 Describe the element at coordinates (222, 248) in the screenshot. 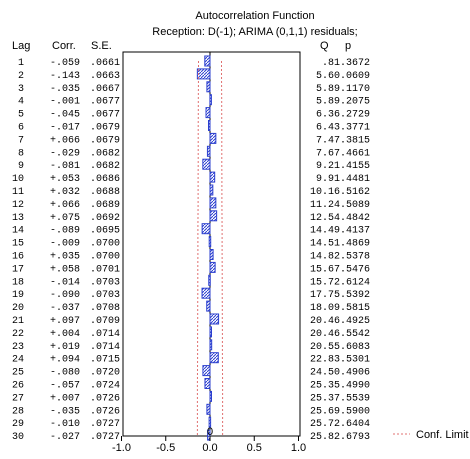

I see `conf-limit-upper` at that location.